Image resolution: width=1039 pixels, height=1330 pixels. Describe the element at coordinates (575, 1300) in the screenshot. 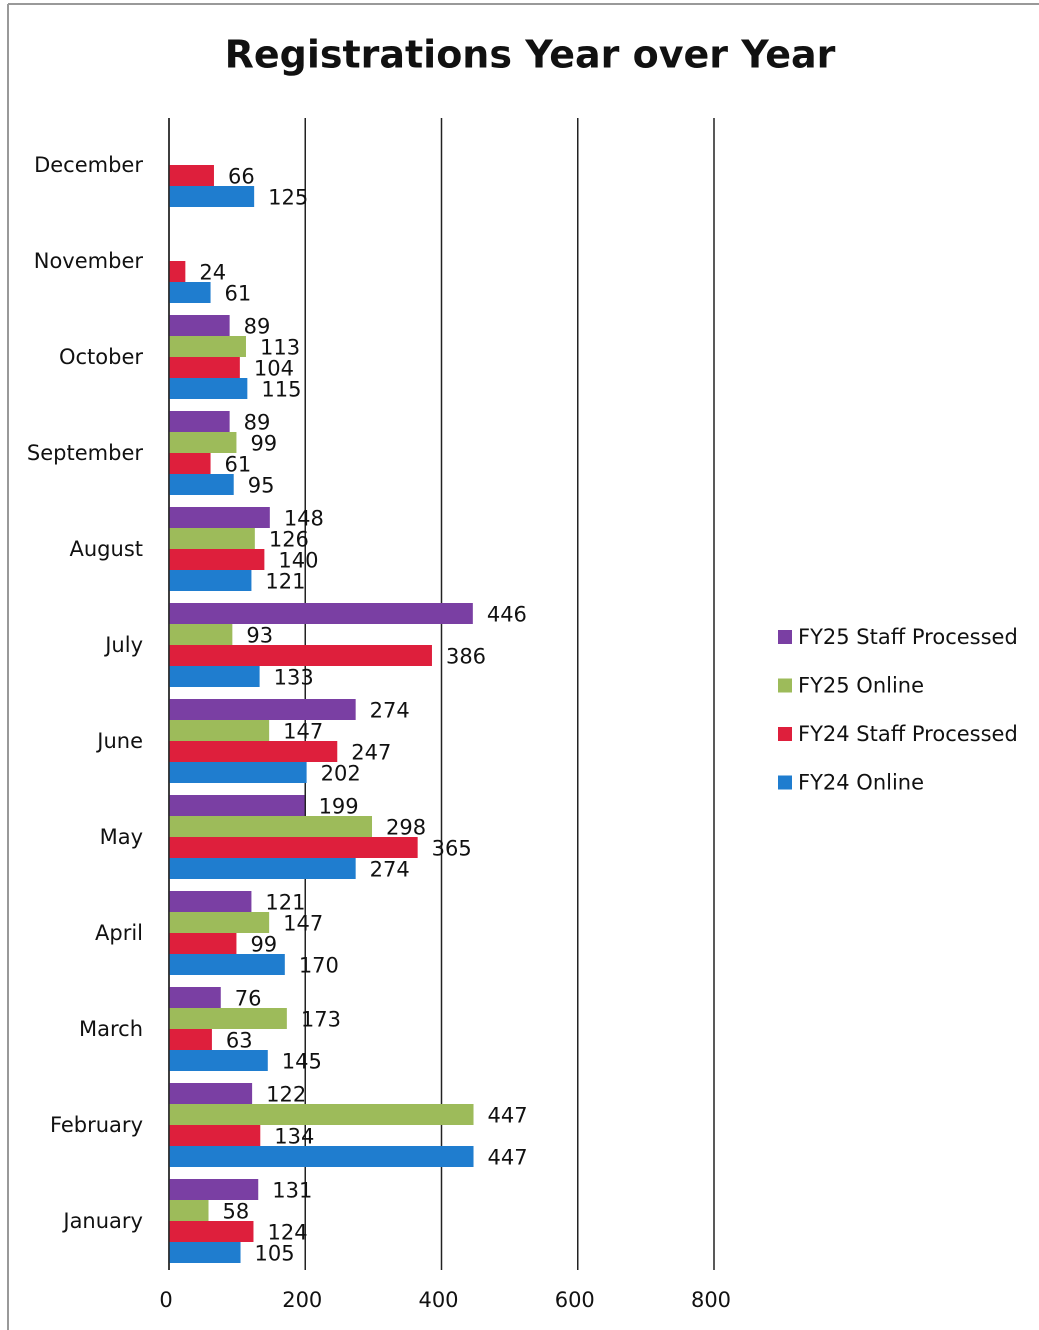

I see `x-tick-label: 600` at that location.